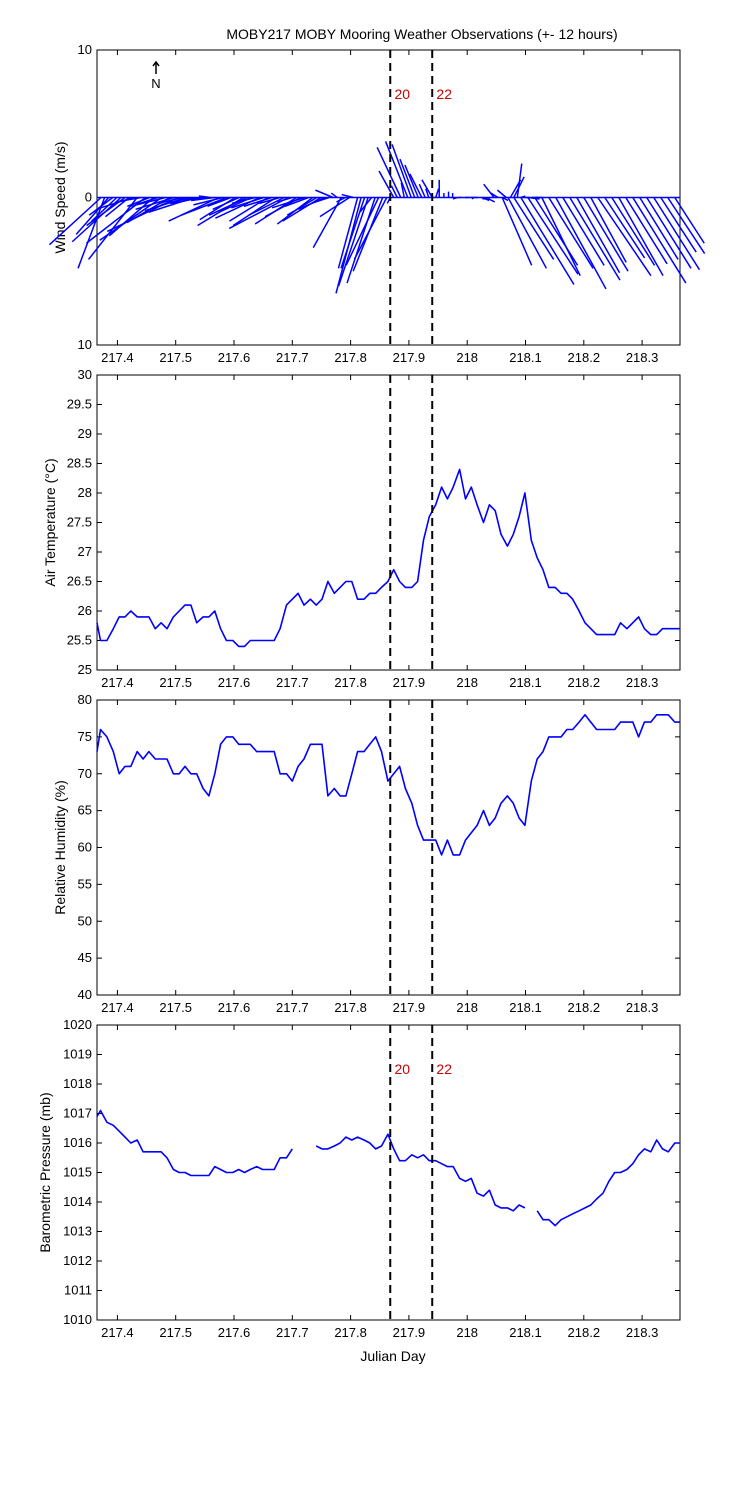  What do you see at coordinates (79, 404) in the screenshot?
I see `y-tick-label: 29.5` at bounding box center [79, 404].